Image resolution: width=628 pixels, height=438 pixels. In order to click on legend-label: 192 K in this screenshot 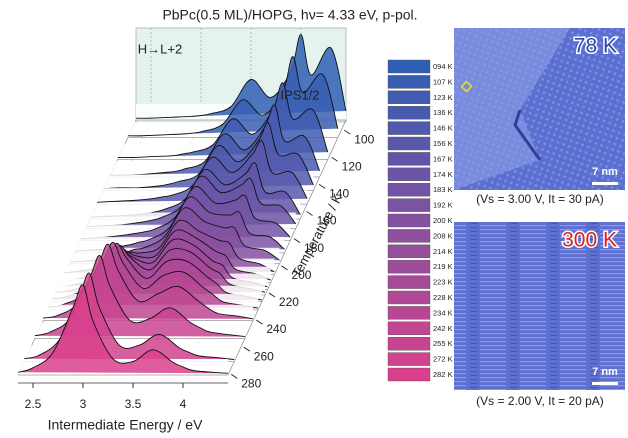, I will do `click(443, 205)`.